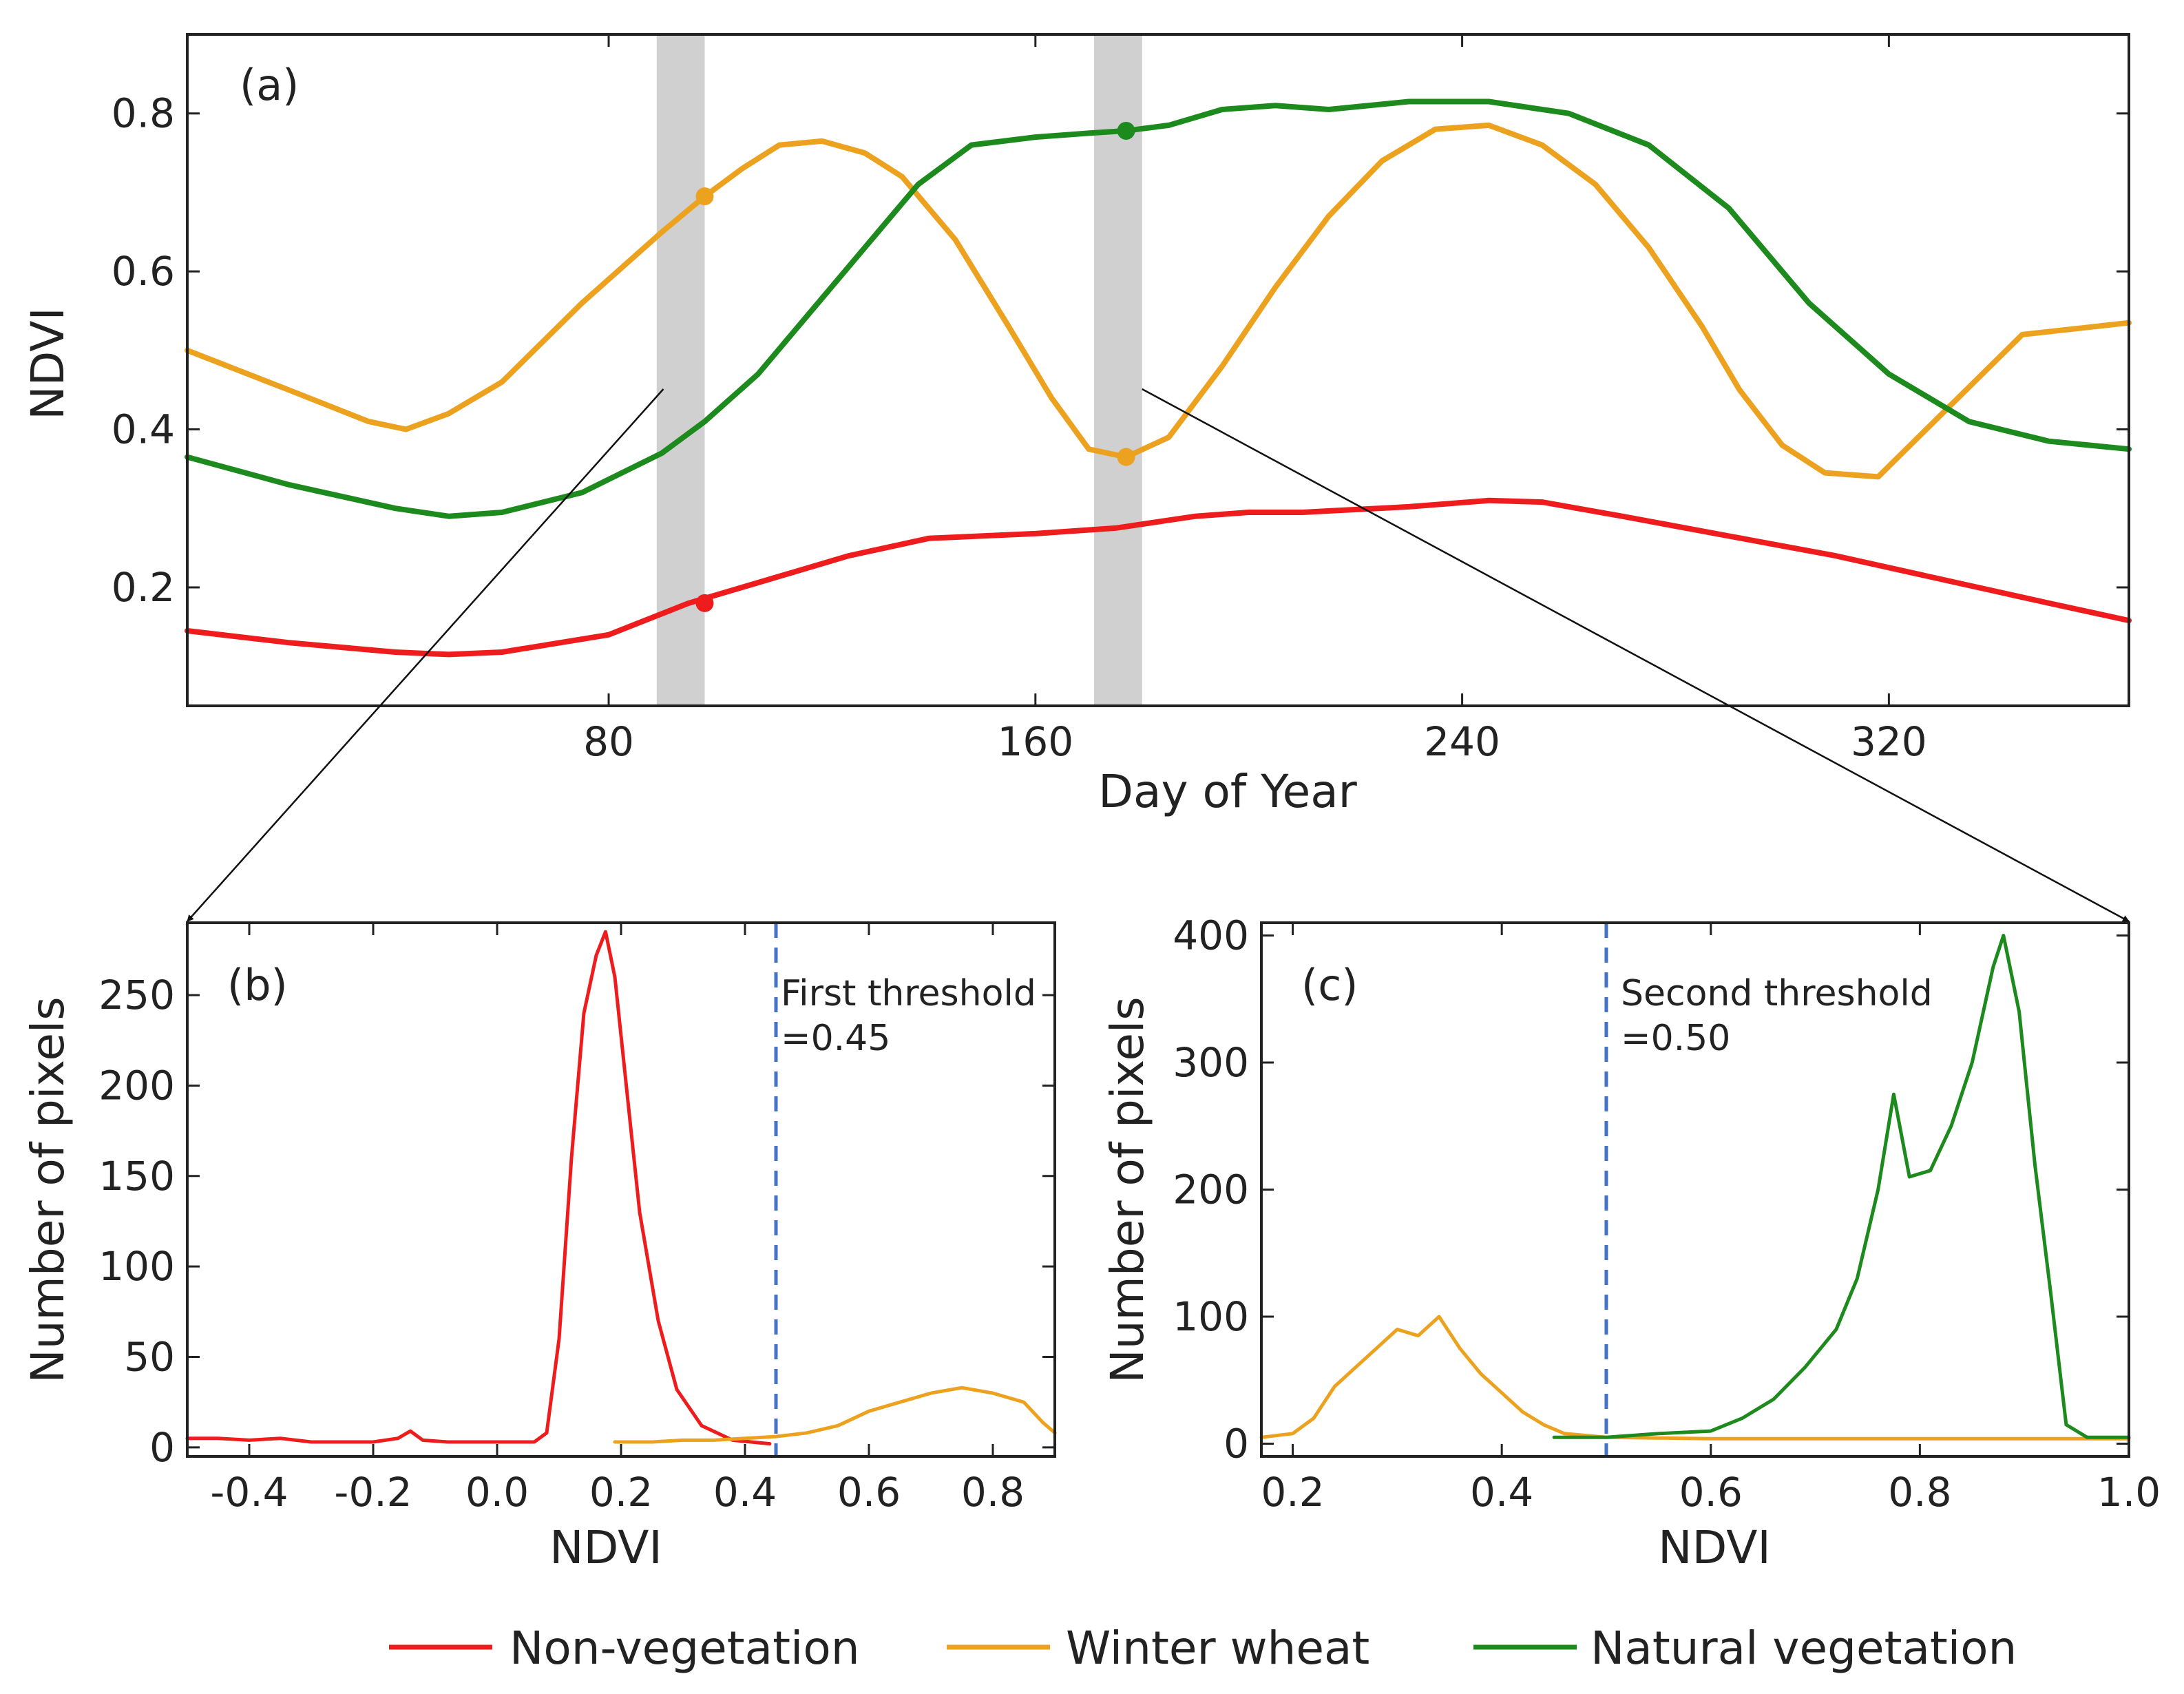 The height and width of the screenshot is (1694, 2184). What do you see at coordinates (1217, 1648) in the screenshot?
I see `legend-label-winter-wheat: Winter wheat` at bounding box center [1217, 1648].